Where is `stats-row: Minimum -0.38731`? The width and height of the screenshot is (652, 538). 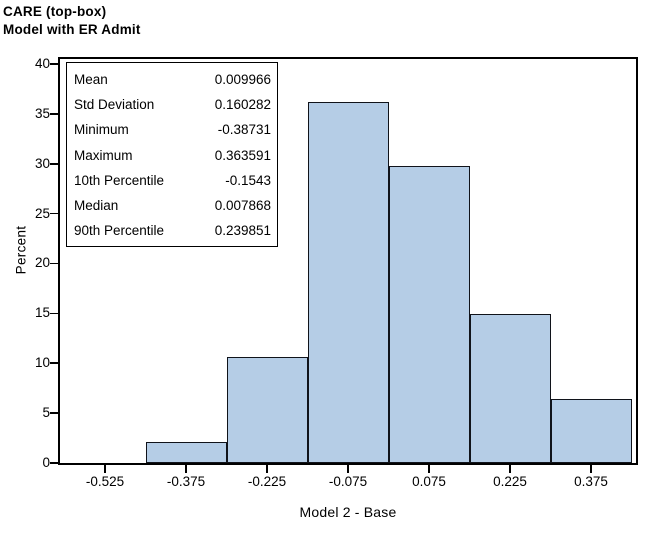
stats-row: Minimum -0.38731 is located at coordinates (172, 129).